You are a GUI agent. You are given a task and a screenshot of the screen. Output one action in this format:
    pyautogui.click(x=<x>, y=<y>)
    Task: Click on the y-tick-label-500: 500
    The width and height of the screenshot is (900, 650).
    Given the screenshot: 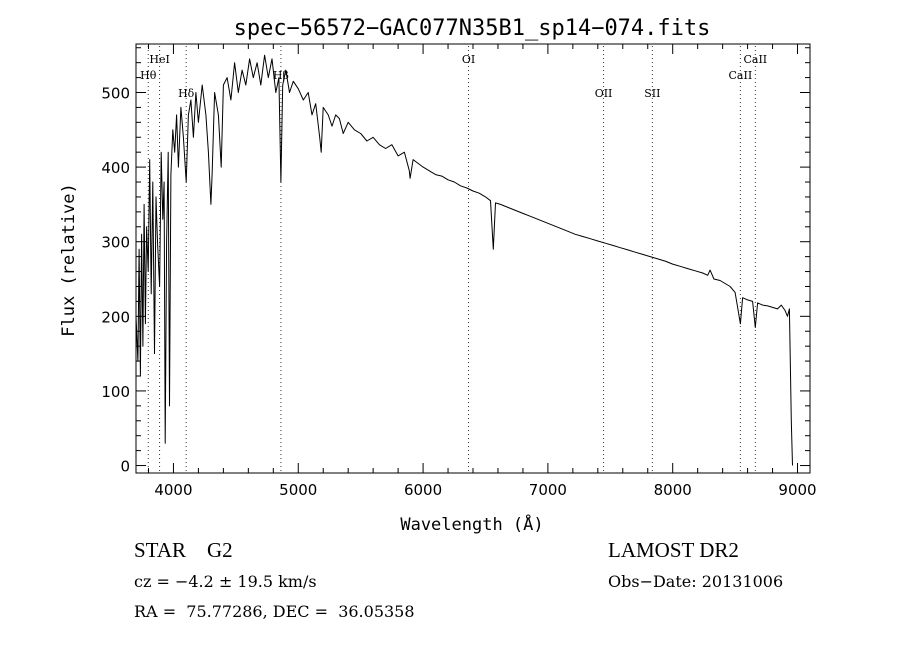 What is the action you would take?
    pyautogui.click(x=115, y=93)
    